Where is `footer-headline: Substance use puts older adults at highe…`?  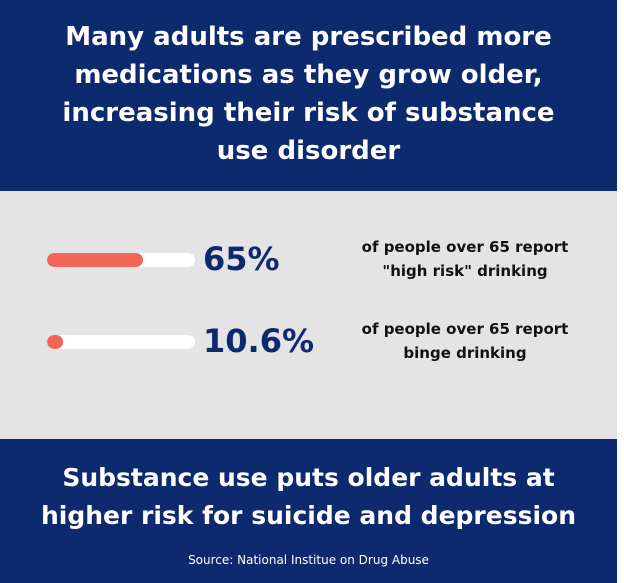
footer-headline: Substance use puts older adults at highe… is located at coordinates (308, 497).